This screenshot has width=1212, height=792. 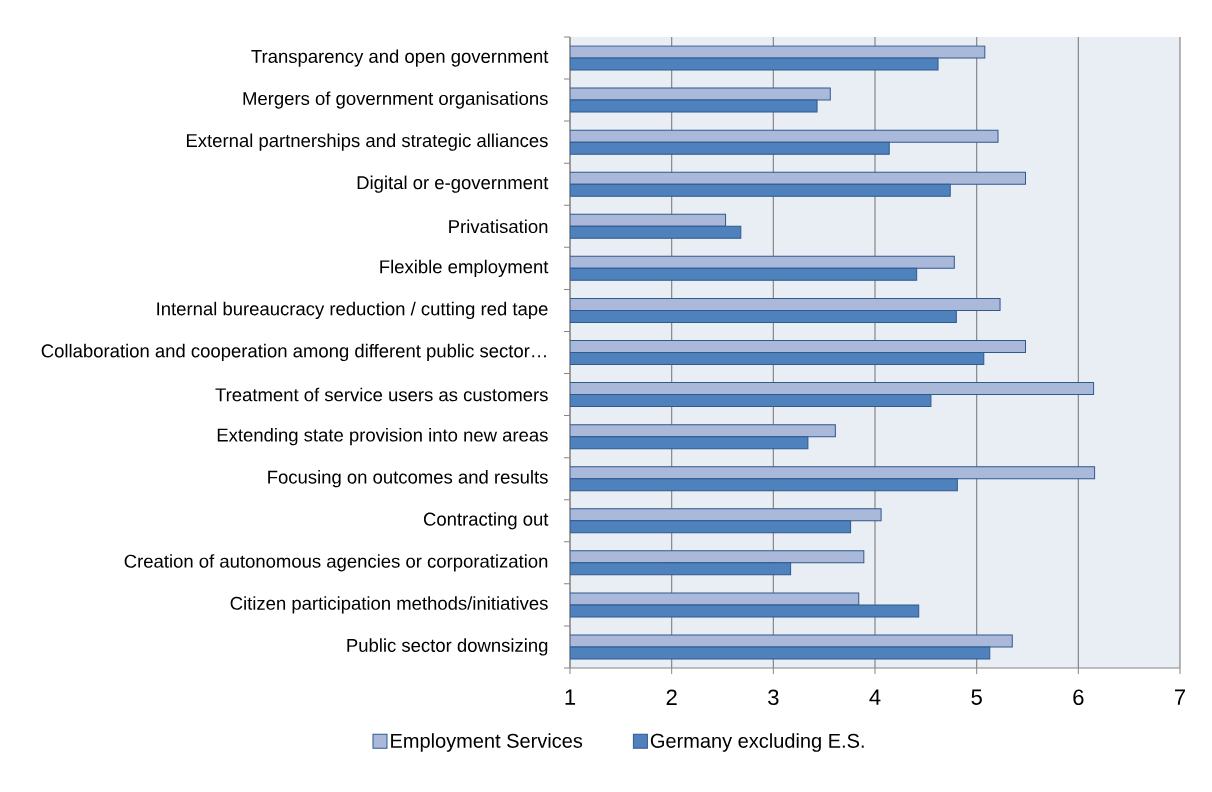 I want to click on x-tick-label: 1, so click(x=570, y=697).